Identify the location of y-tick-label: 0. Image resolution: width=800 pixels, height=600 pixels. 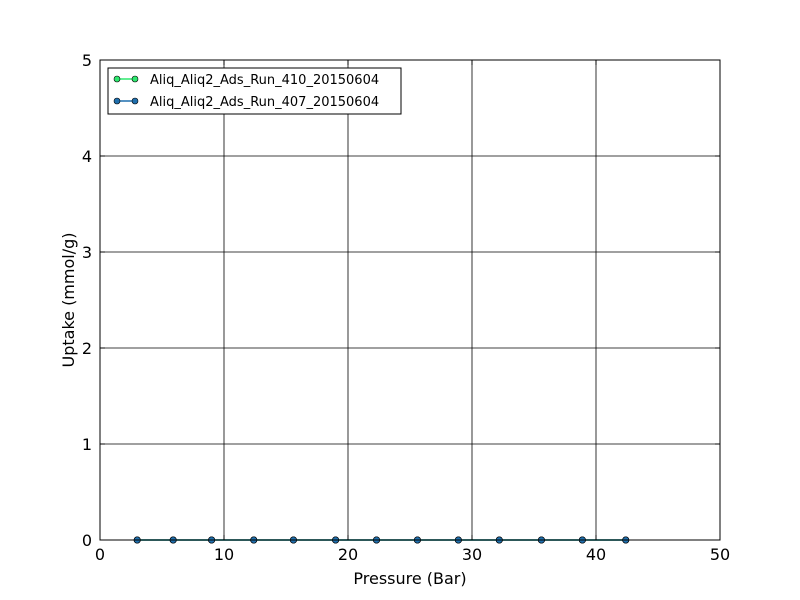
(87, 540).